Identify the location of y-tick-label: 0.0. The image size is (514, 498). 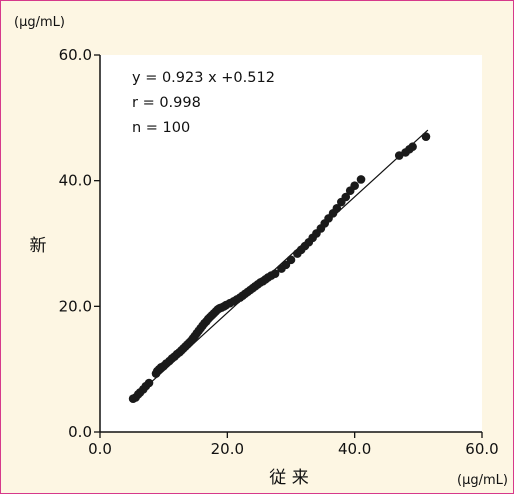
(80, 432).